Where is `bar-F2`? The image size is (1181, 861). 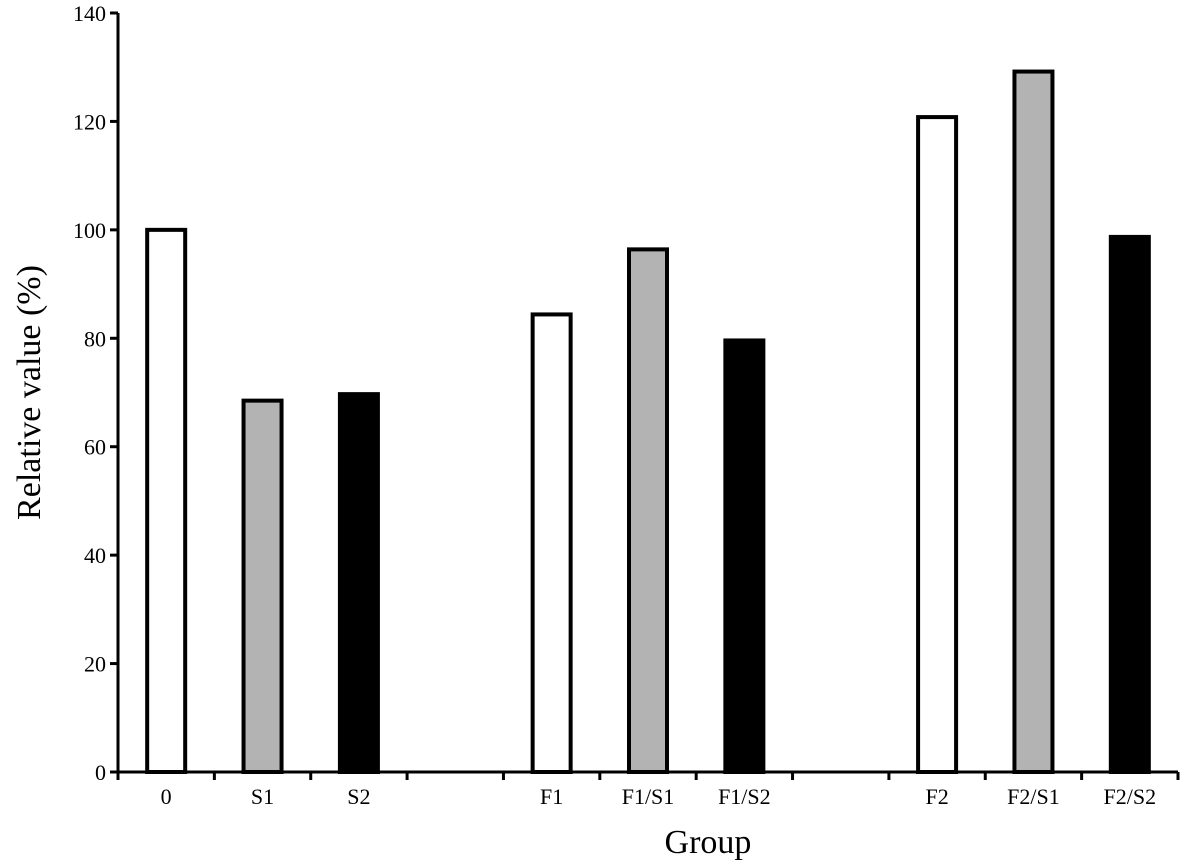 bar-F2 is located at coordinates (937, 444).